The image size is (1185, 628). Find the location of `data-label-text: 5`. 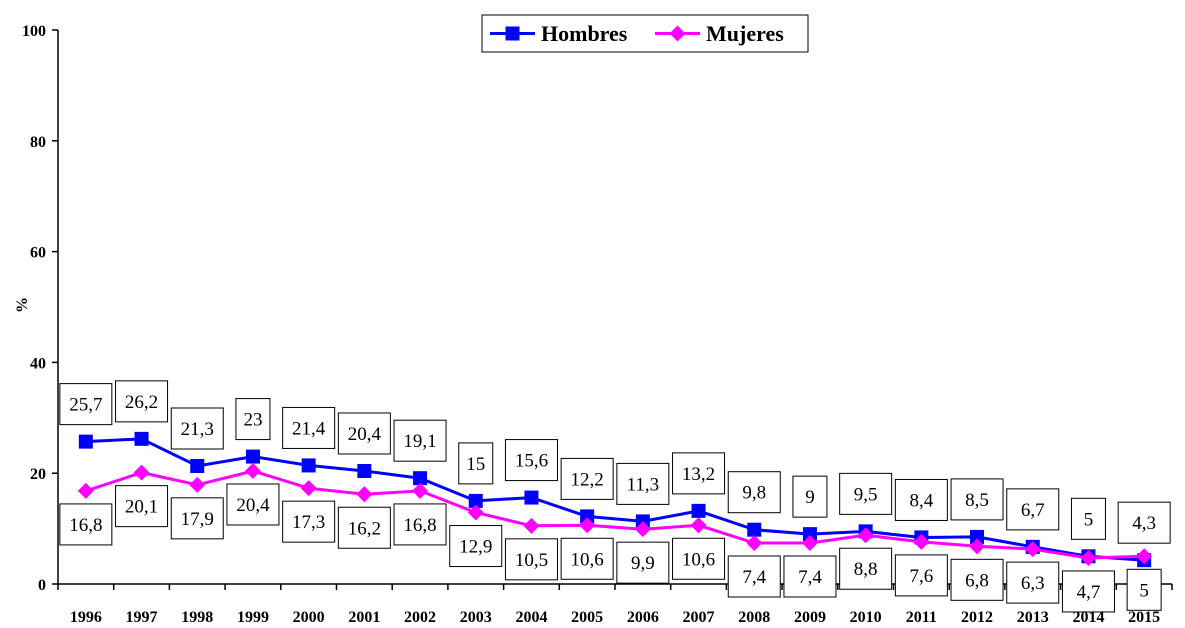

data-label-text: 5 is located at coordinates (1144, 590).